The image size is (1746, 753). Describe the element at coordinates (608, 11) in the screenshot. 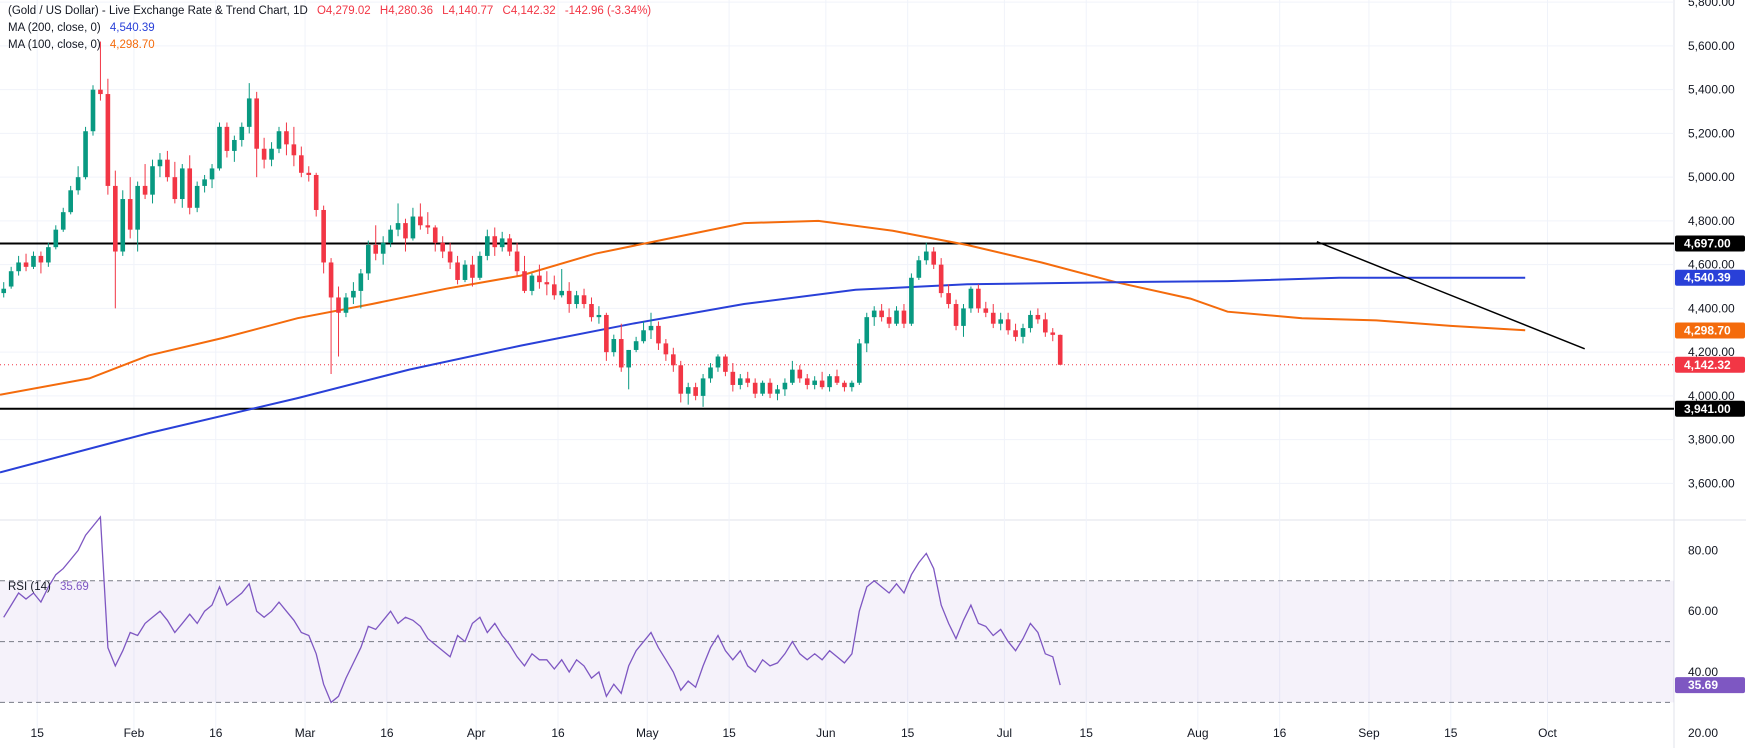

I see `legend-change: -142.96 (-3.34%)` at that location.